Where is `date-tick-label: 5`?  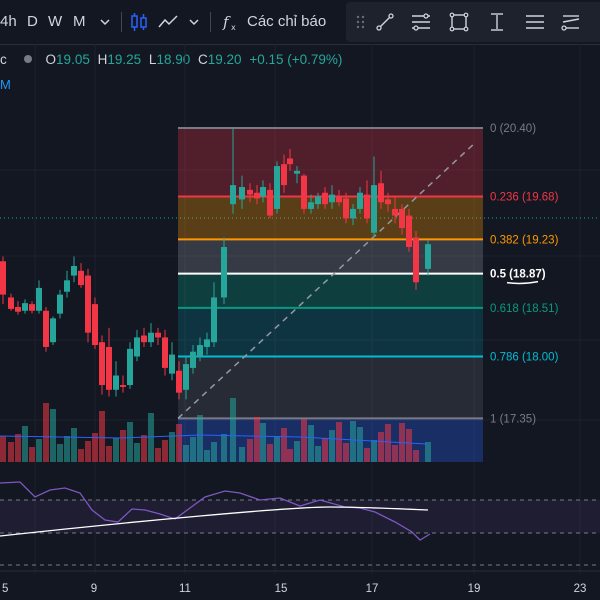
date-tick-label: 5 is located at coordinates (5, 589).